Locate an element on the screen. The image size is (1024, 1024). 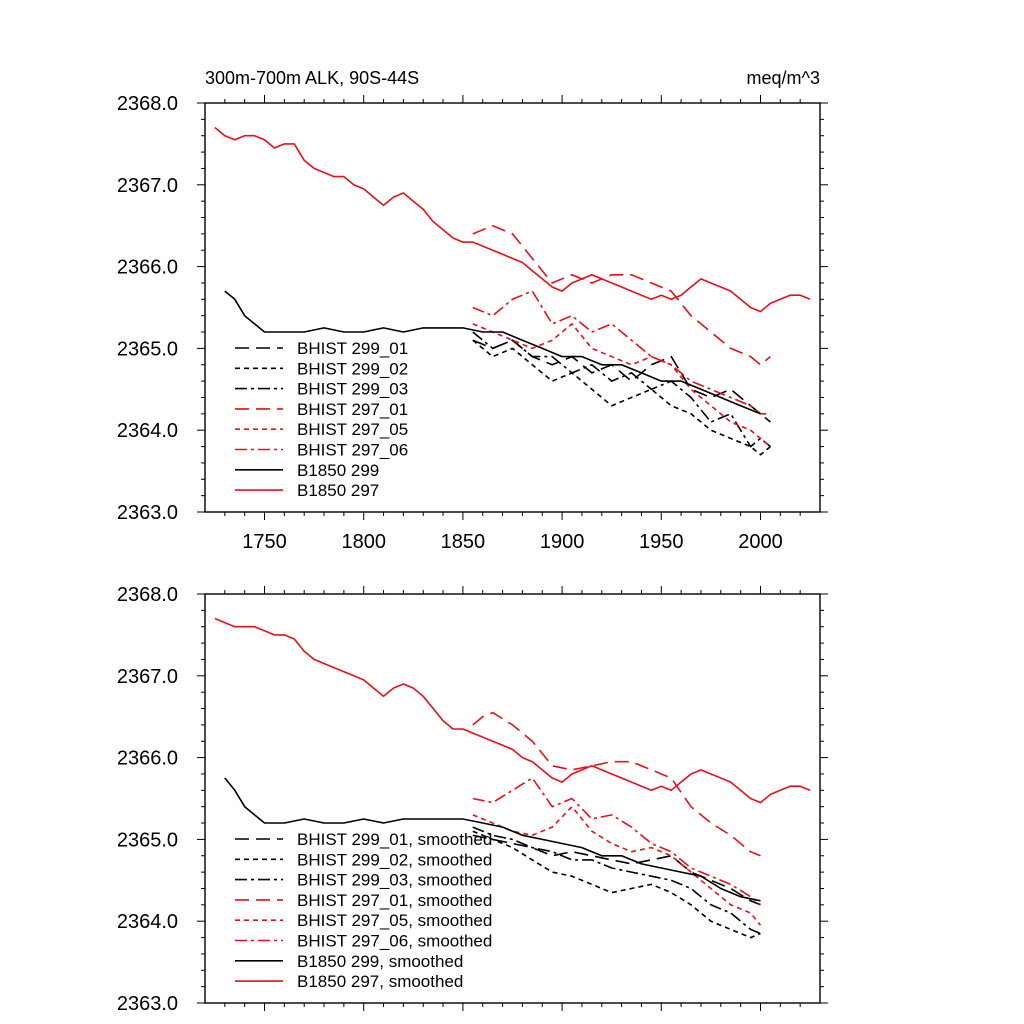
chart-units: meq/m^3 is located at coordinates (783, 78).